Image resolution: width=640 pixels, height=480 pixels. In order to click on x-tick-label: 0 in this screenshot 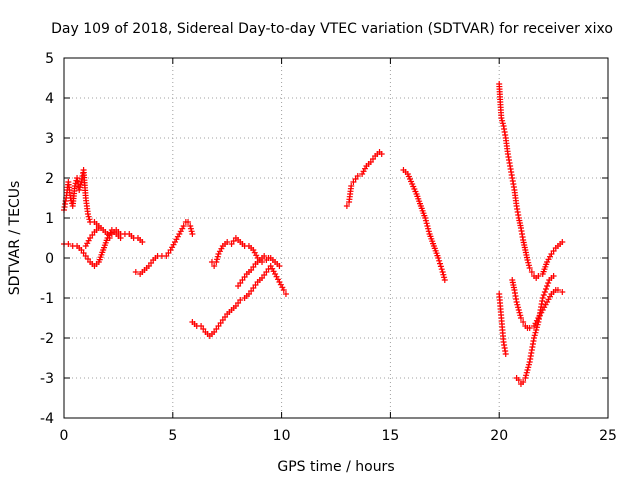, I will do `click(64, 436)`.